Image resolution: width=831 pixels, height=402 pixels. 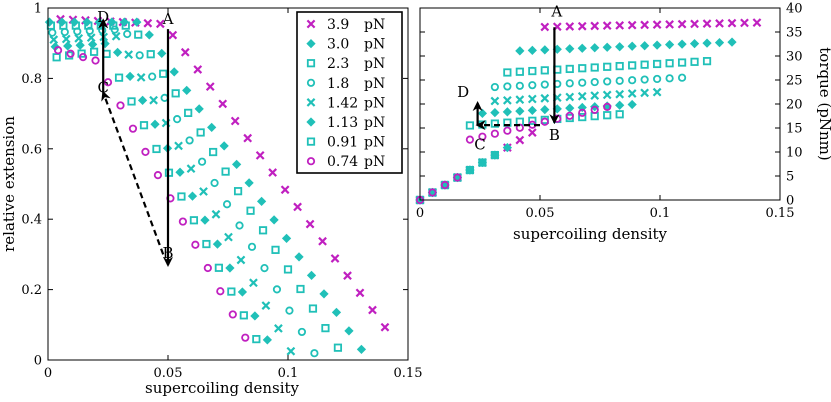 I want to click on y-tick-label: 35, so click(x=794, y=33).